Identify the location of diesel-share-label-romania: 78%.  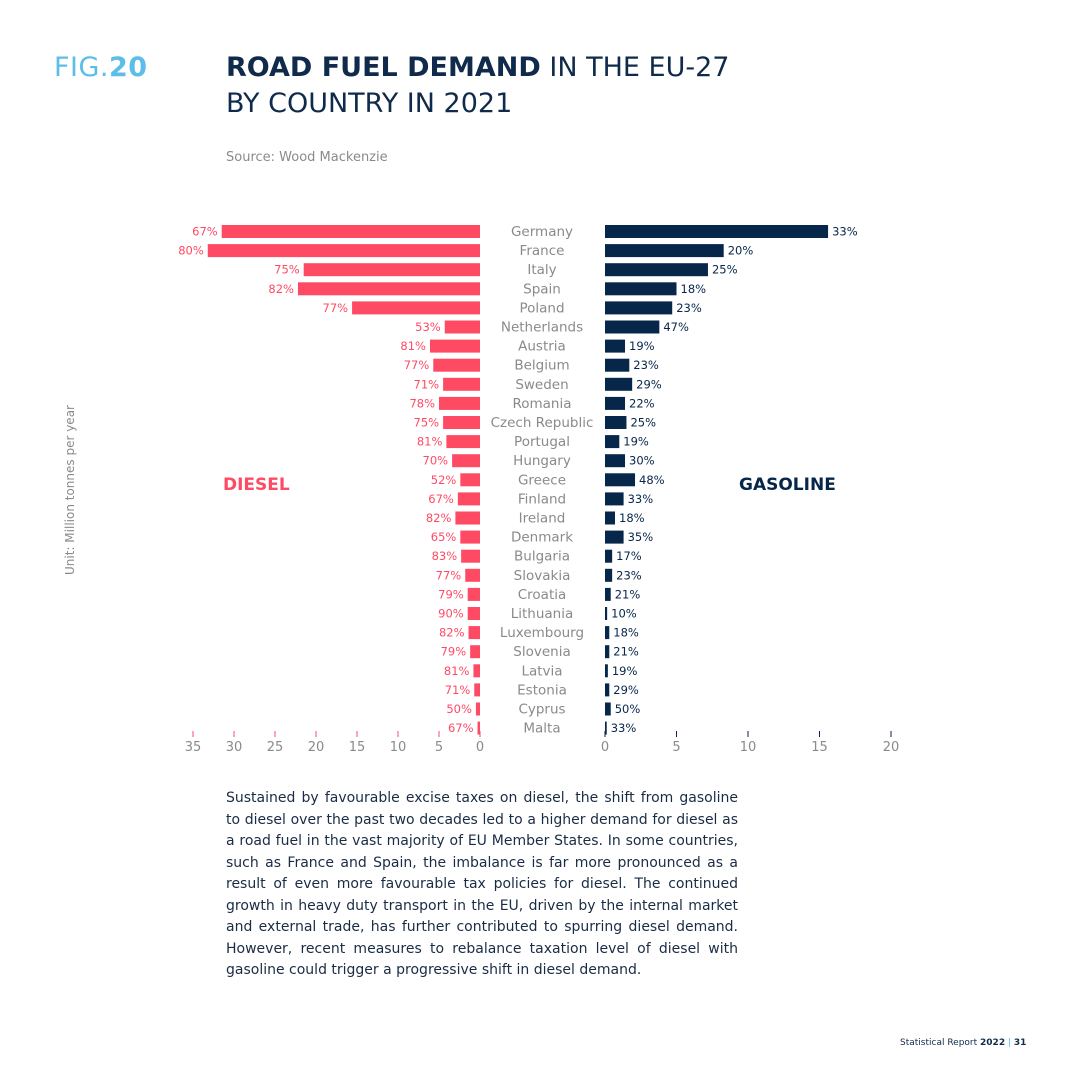
(422, 403).